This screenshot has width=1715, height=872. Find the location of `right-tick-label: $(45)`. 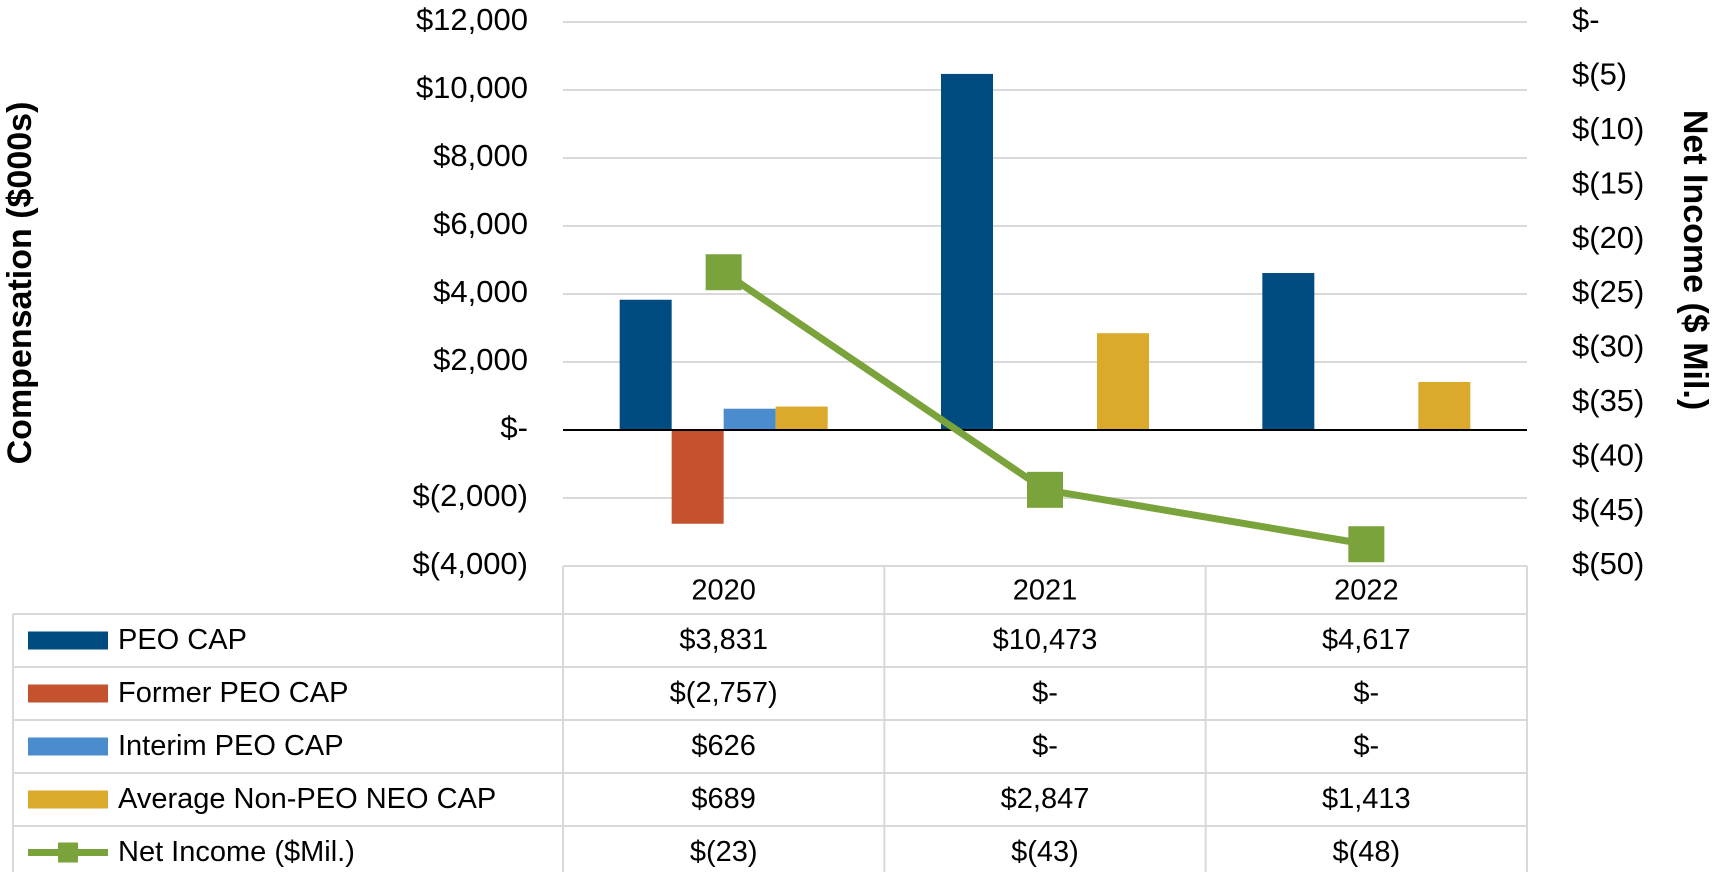

right-tick-label: $(45) is located at coordinates (1608, 509).